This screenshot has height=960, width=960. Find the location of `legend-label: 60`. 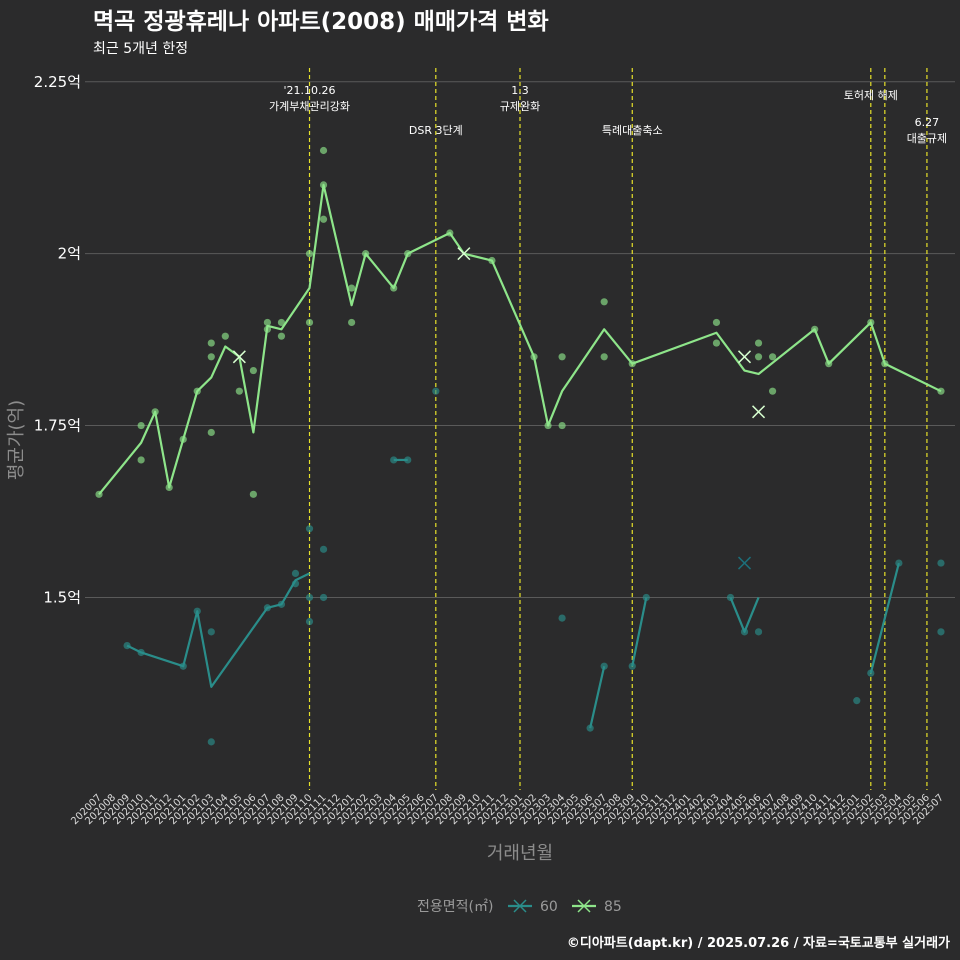

legend-label: 60 is located at coordinates (549, 907).